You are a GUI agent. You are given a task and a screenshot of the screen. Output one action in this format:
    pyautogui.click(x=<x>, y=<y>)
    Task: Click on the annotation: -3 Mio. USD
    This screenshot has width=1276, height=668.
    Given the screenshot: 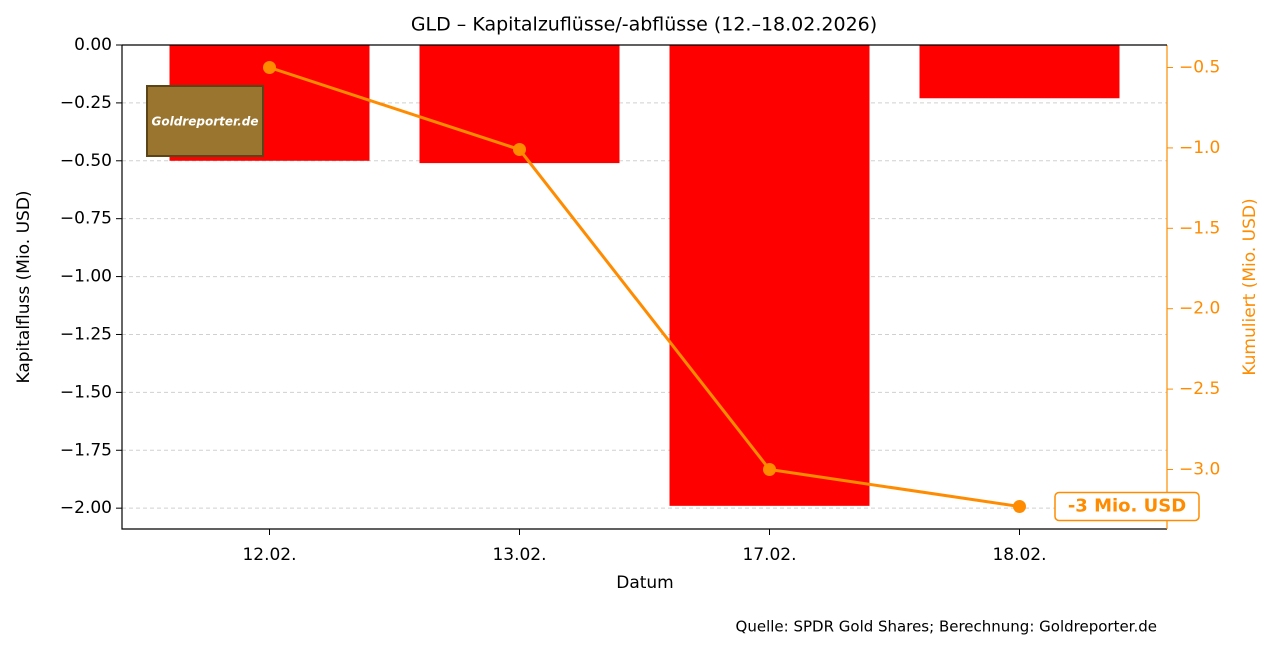 What is the action you would take?
    pyautogui.click(x=1127, y=505)
    